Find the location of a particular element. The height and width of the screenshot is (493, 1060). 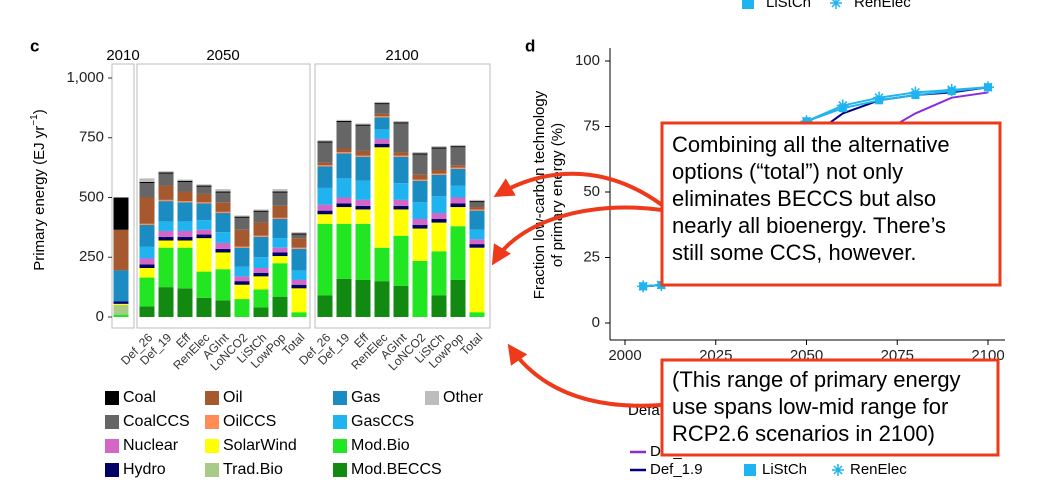

y-label-end: ) is located at coordinates (39, 111).